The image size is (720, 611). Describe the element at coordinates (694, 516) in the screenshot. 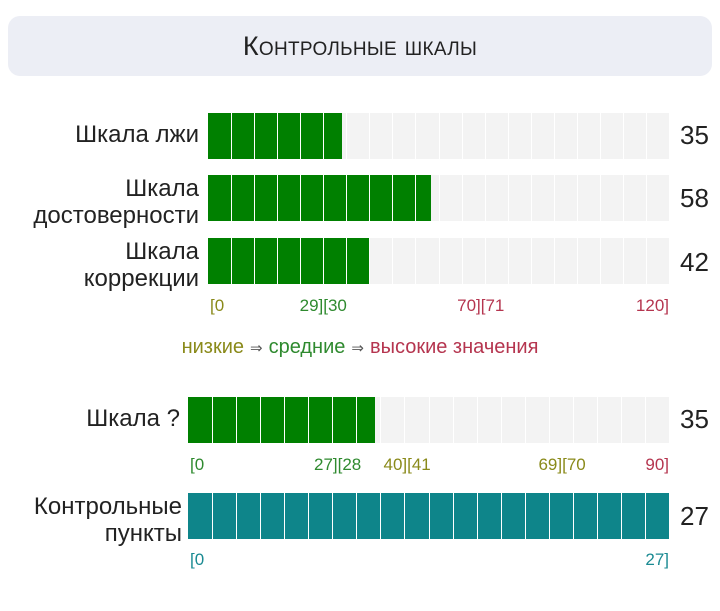

I see `row-value: 27` at that location.